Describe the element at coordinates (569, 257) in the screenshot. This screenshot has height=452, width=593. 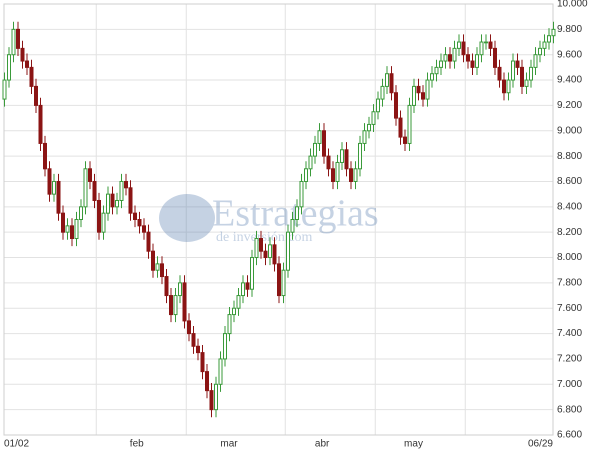
I see `y-tick-label: 8.000` at that location.